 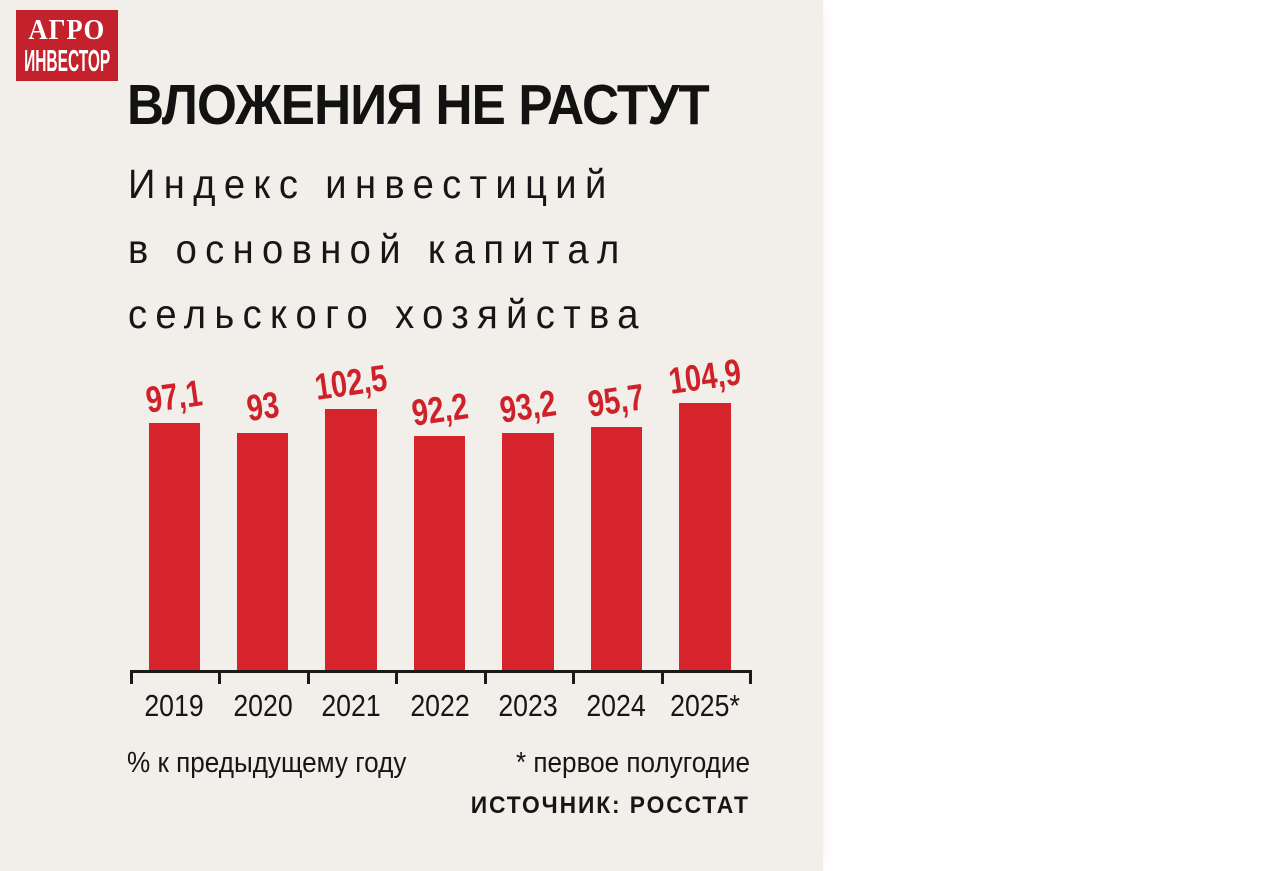 I want to click on x-tick-label-2025*: 2025*, so click(x=704, y=705).